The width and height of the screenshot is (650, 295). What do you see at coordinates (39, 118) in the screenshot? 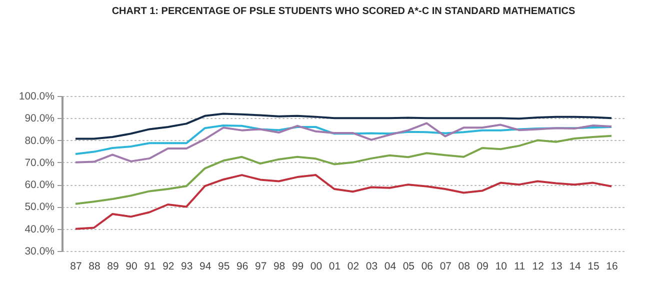
I see `y-tick-label: 90.0%` at bounding box center [39, 118].